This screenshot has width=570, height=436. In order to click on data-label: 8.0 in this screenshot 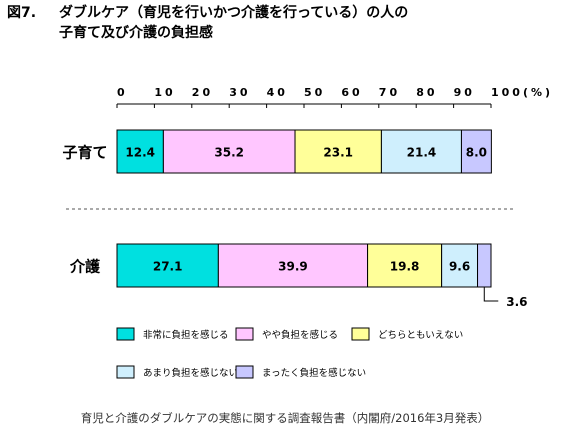, I will do `click(476, 153)`.